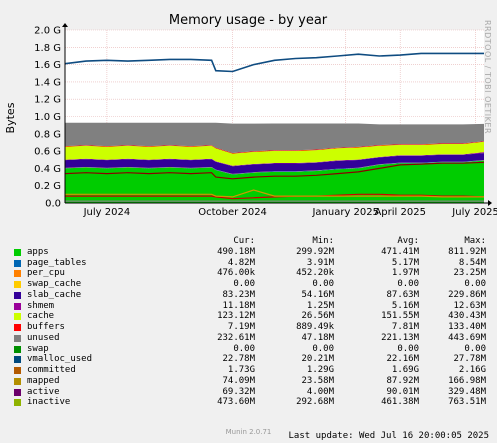  I want to click on x-tick-label: January 2025, so click(345, 212).